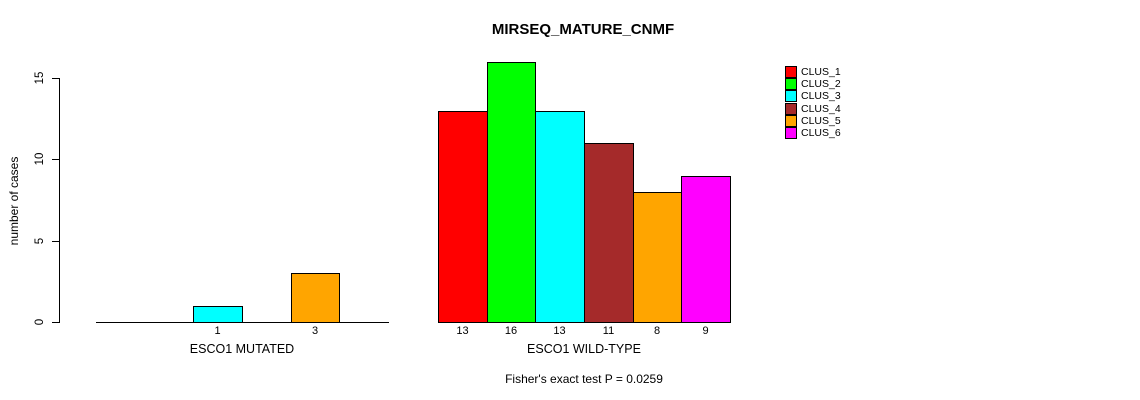 This screenshot has width=1140, height=400. What do you see at coordinates (706, 249) in the screenshot?
I see `bar-clus_6-wildtype` at bounding box center [706, 249].